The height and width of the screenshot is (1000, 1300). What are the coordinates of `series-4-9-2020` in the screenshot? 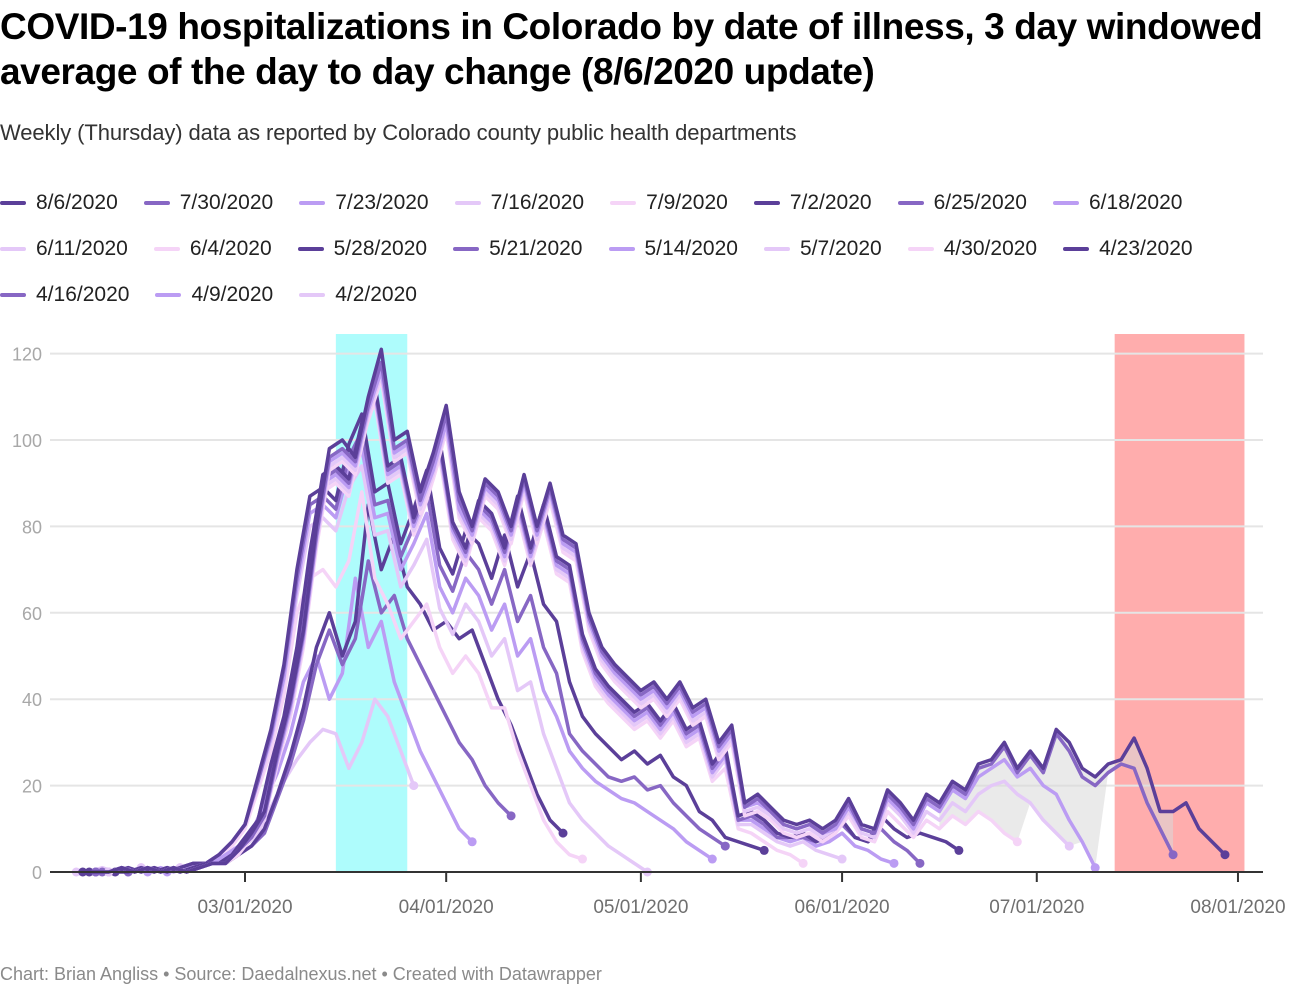 It's located at (310, 726).